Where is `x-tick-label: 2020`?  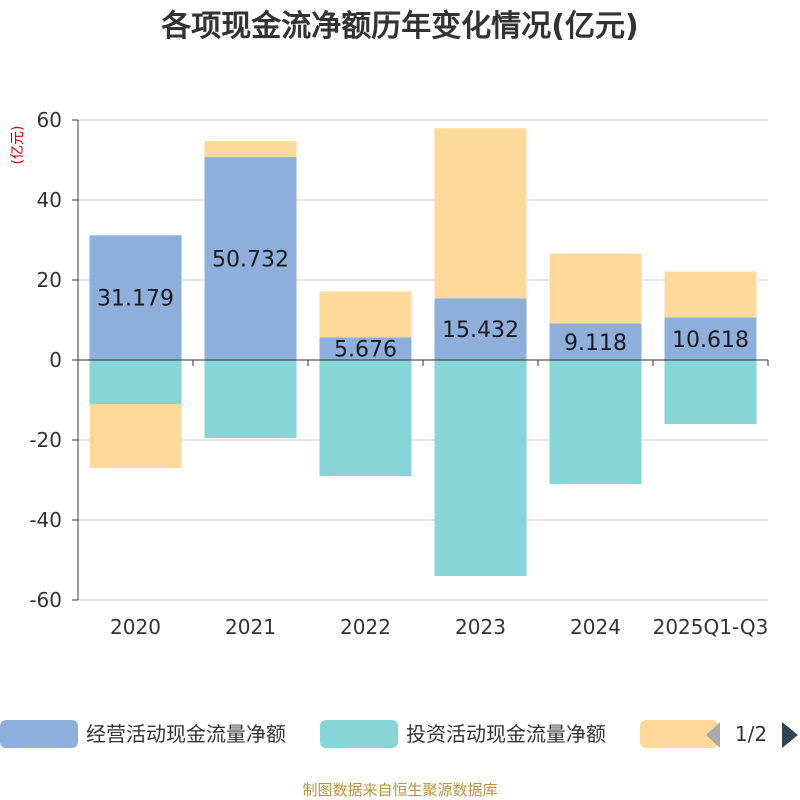 x-tick-label: 2020 is located at coordinates (135, 627).